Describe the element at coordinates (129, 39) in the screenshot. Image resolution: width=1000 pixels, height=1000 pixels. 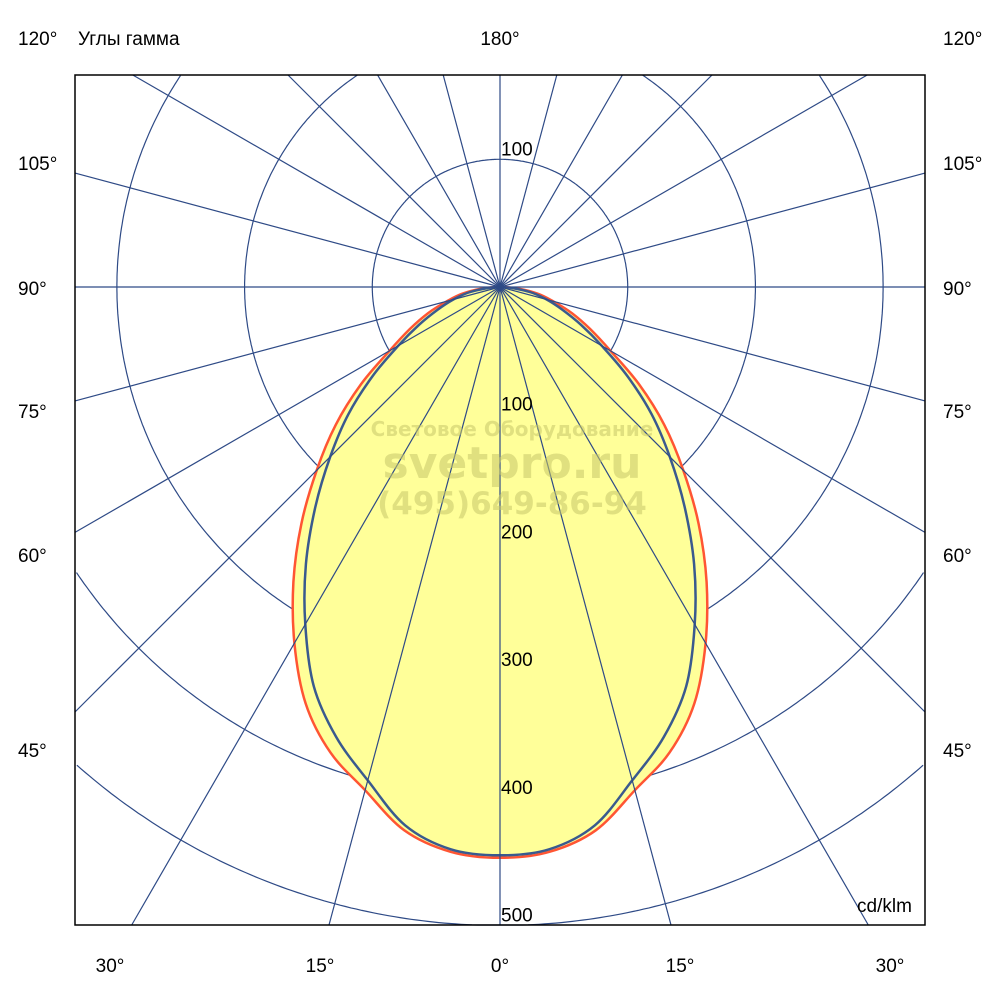
I see `chart-title: Углы гамма` at that location.